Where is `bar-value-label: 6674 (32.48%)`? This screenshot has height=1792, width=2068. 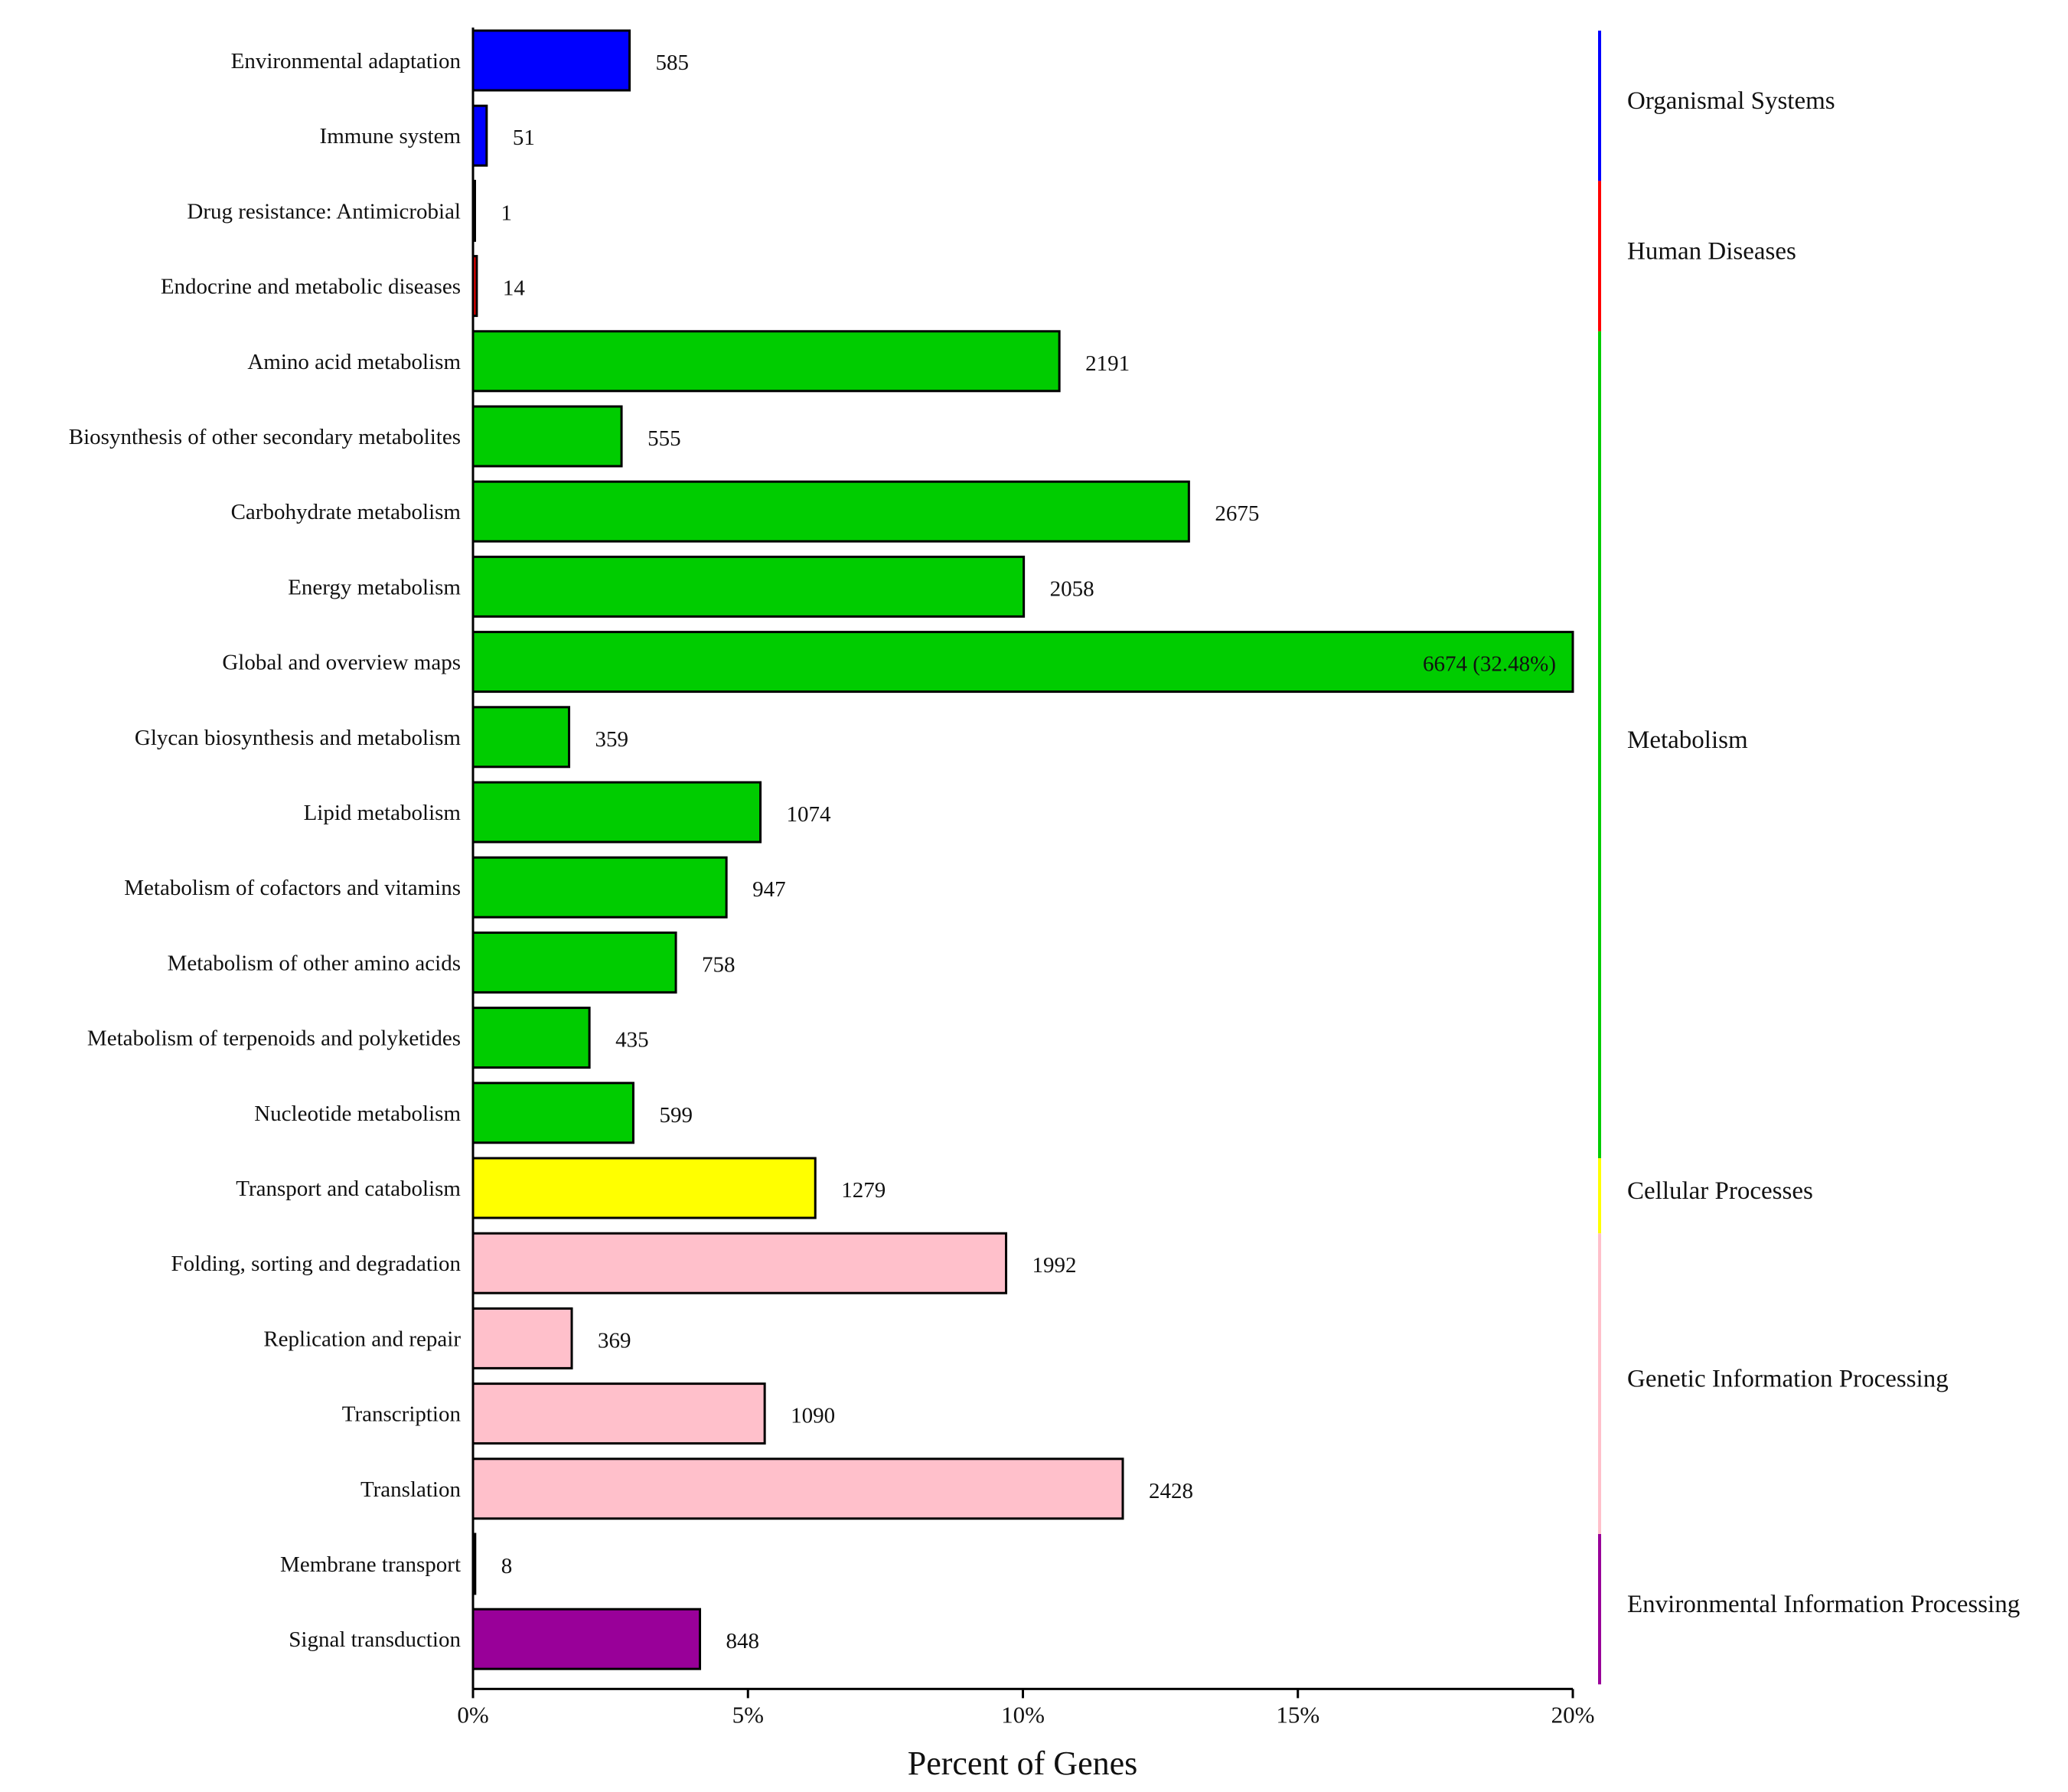
bar-value-label: 6674 (32.48%) is located at coordinates (1489, 665).